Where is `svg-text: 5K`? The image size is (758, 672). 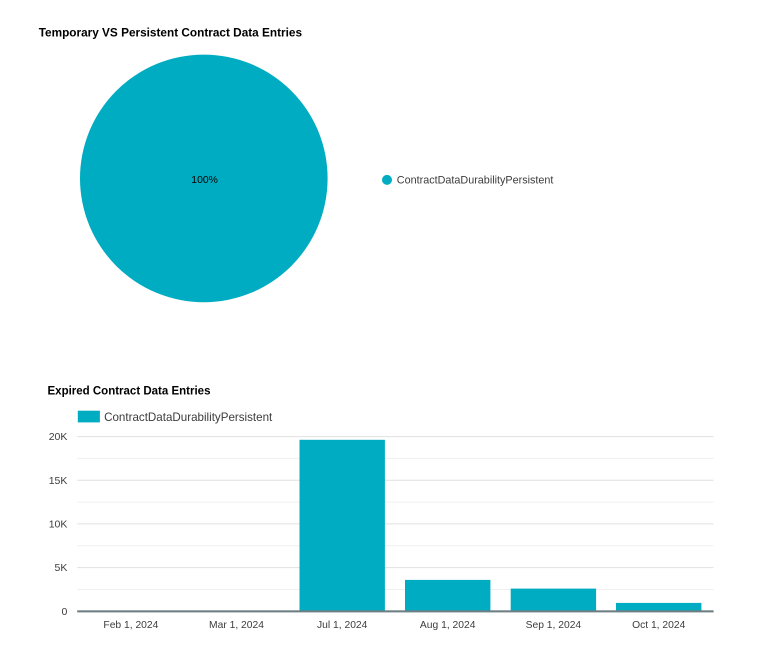
svg-text: 5K is located at coordinates (61, 568).